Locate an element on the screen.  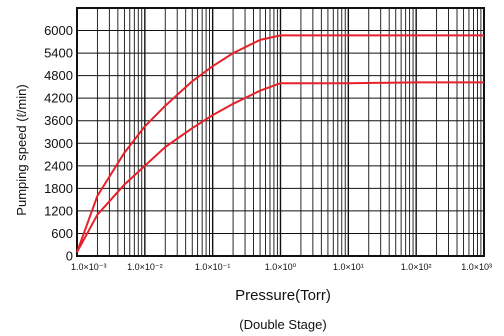
y-tick-label: 5400 is located at coordinates (58, 53).